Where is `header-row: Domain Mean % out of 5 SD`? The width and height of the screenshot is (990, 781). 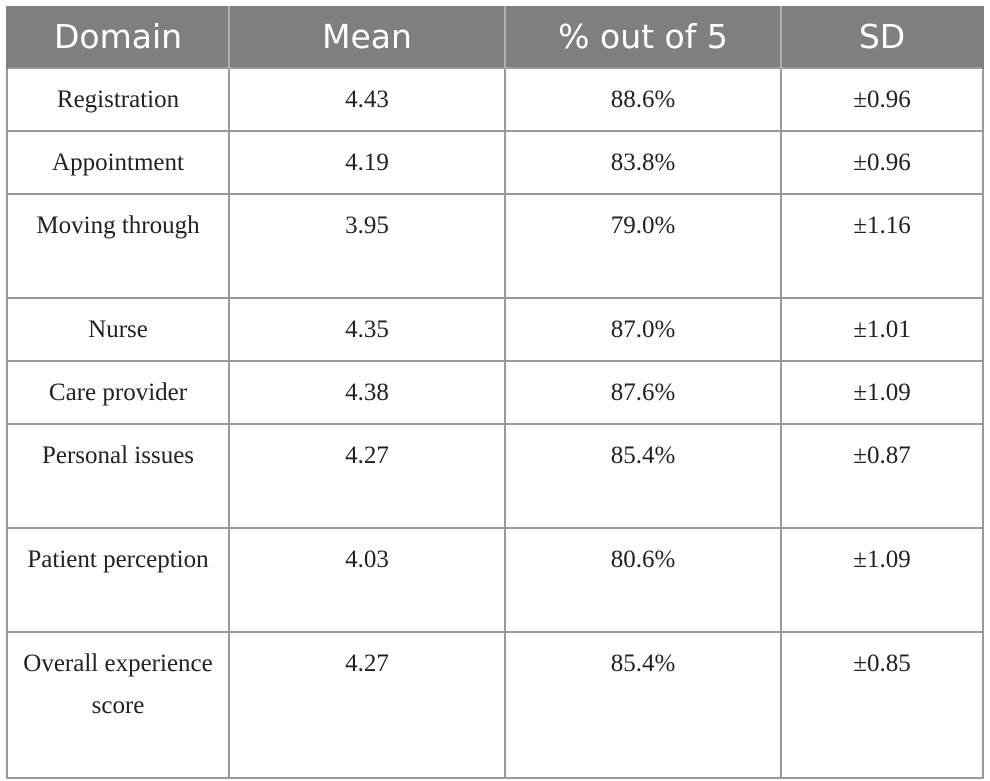
header-row: Domain Mean % out of 5 SD is located at coordinates (495, 37).